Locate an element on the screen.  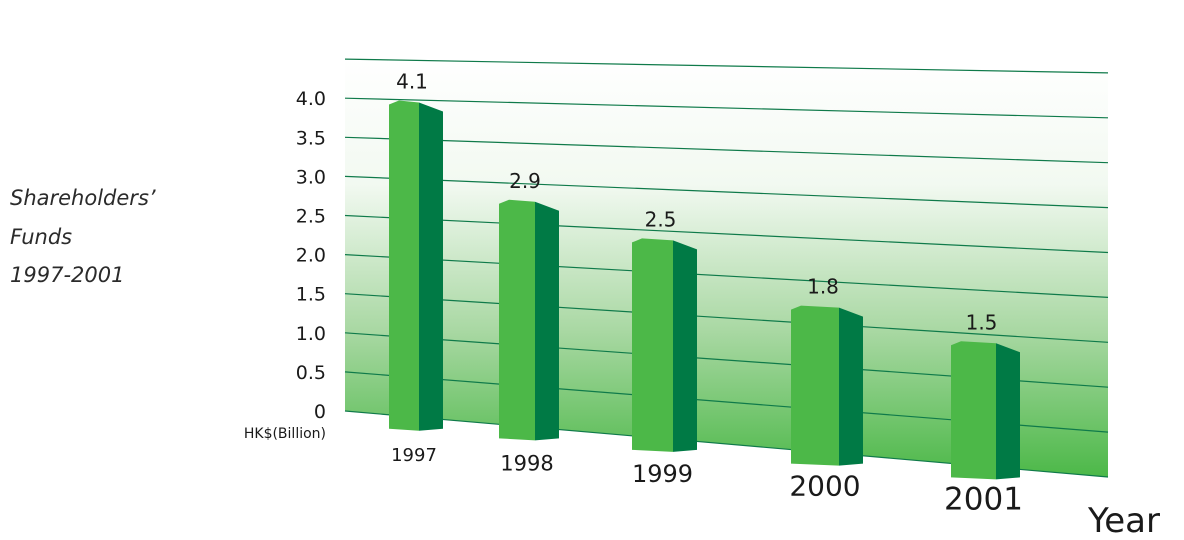
value-label-2001: 1.5 is located at coordinates (982, 322).